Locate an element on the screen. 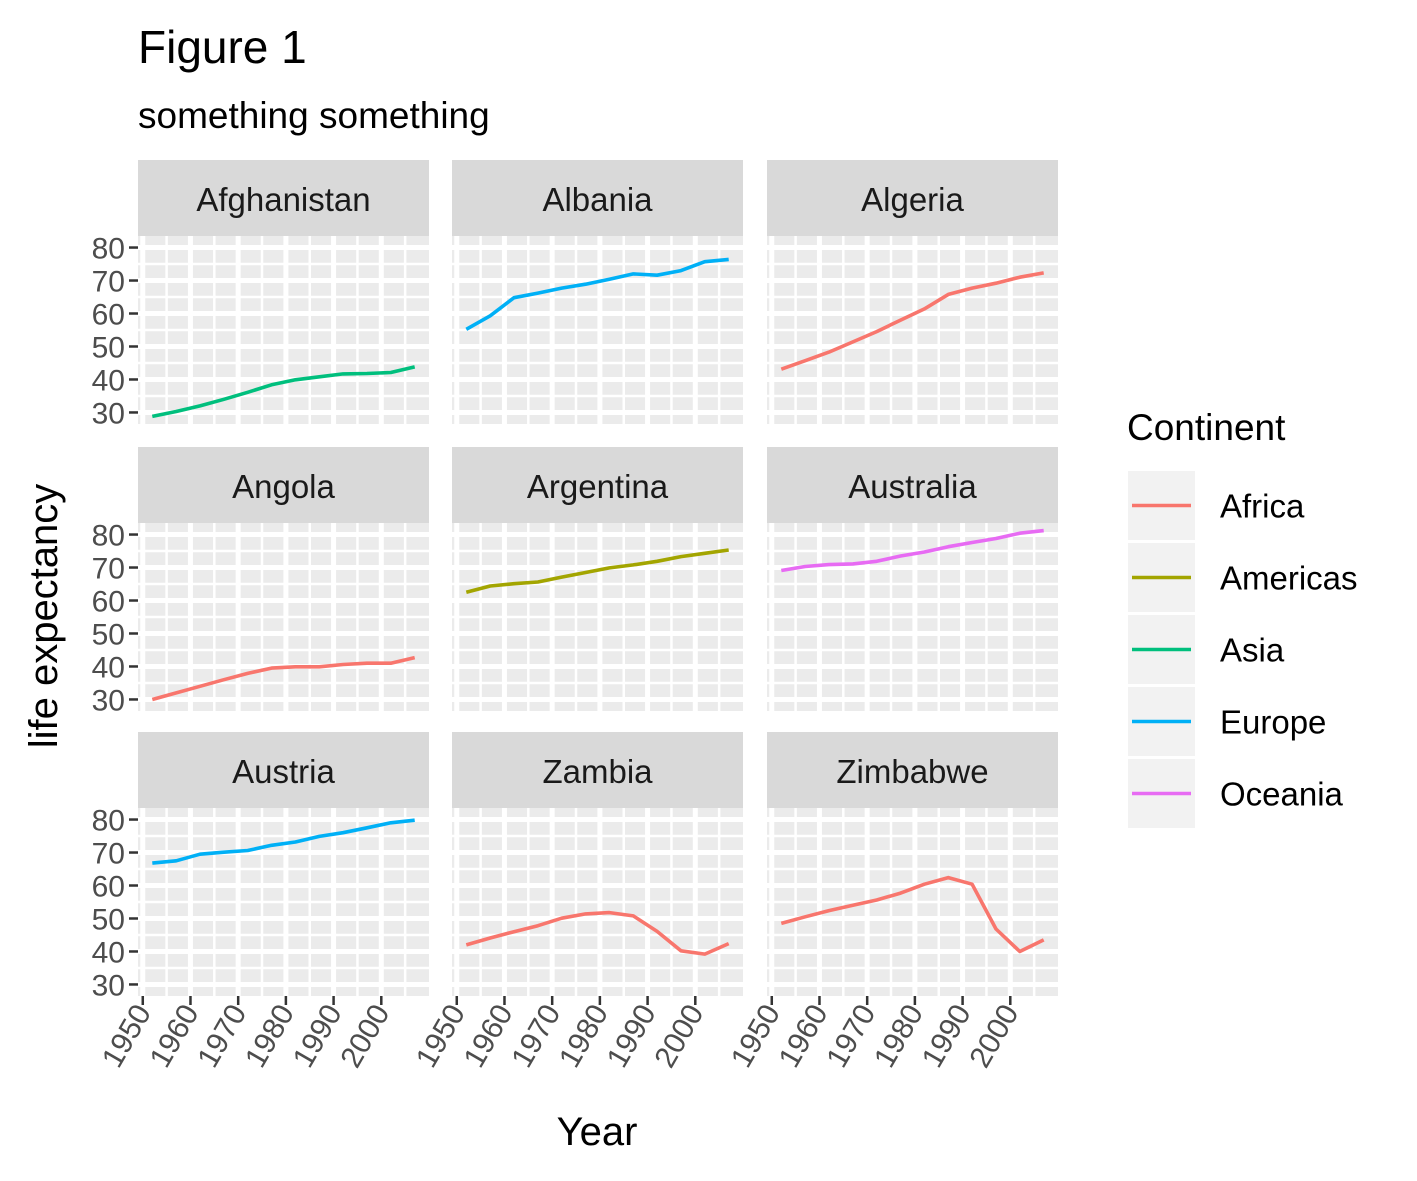  facet-panel: Angola is located at coordinates (283, 579).